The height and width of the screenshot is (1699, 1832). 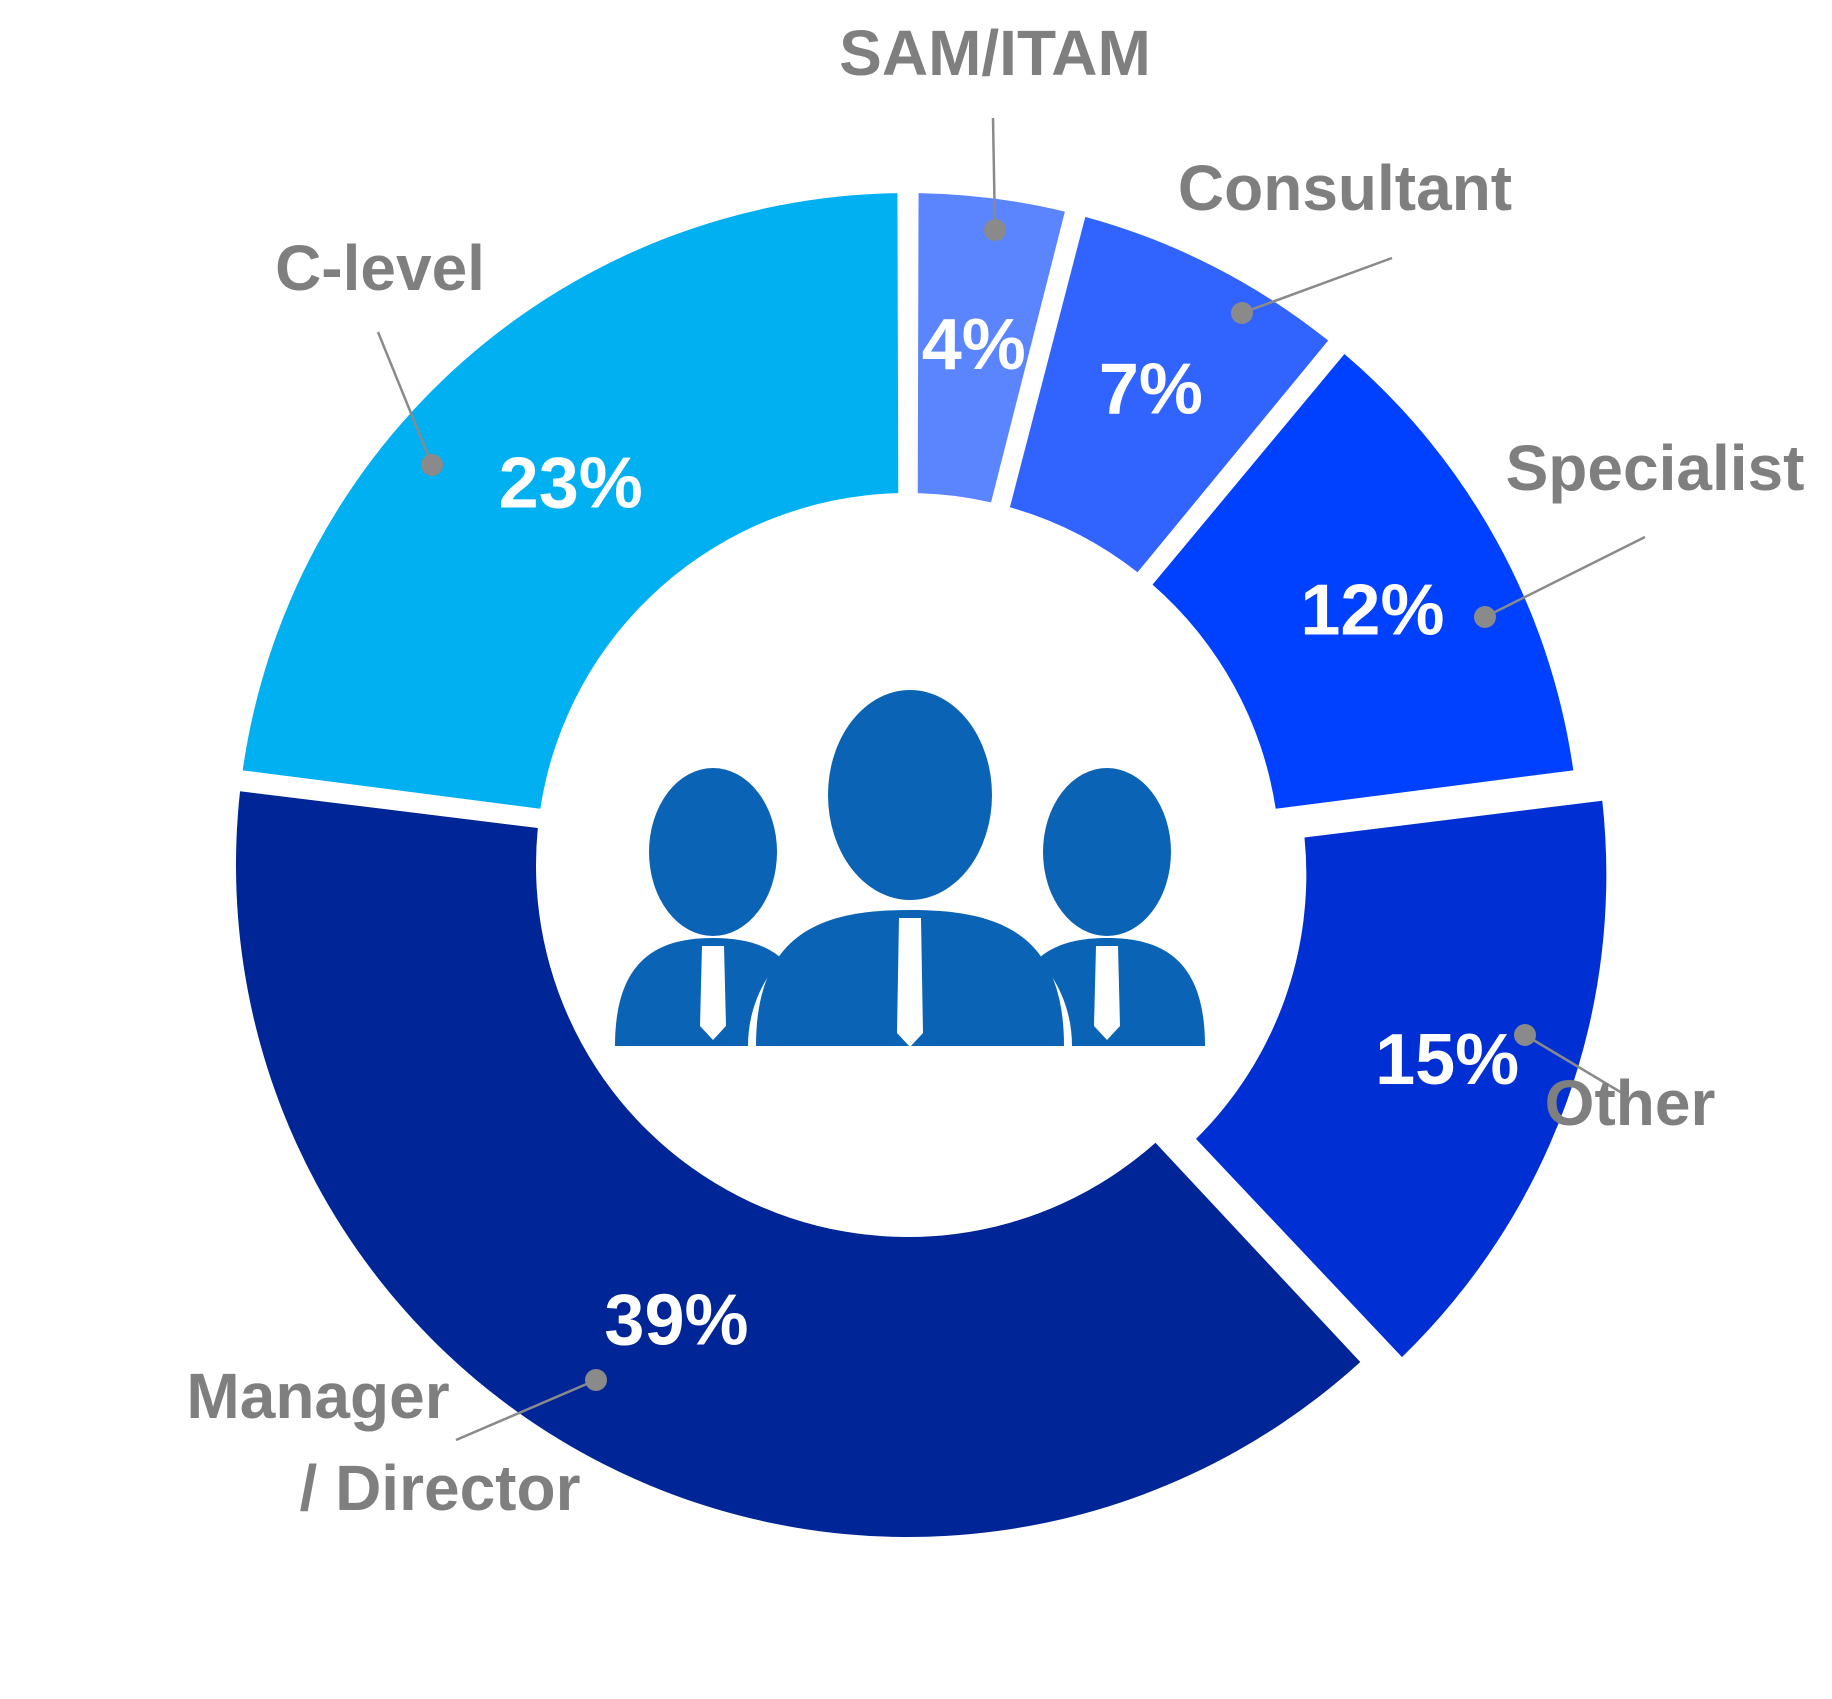 I want to click on category-label-other: Other, so click(x=1630, y=1103).